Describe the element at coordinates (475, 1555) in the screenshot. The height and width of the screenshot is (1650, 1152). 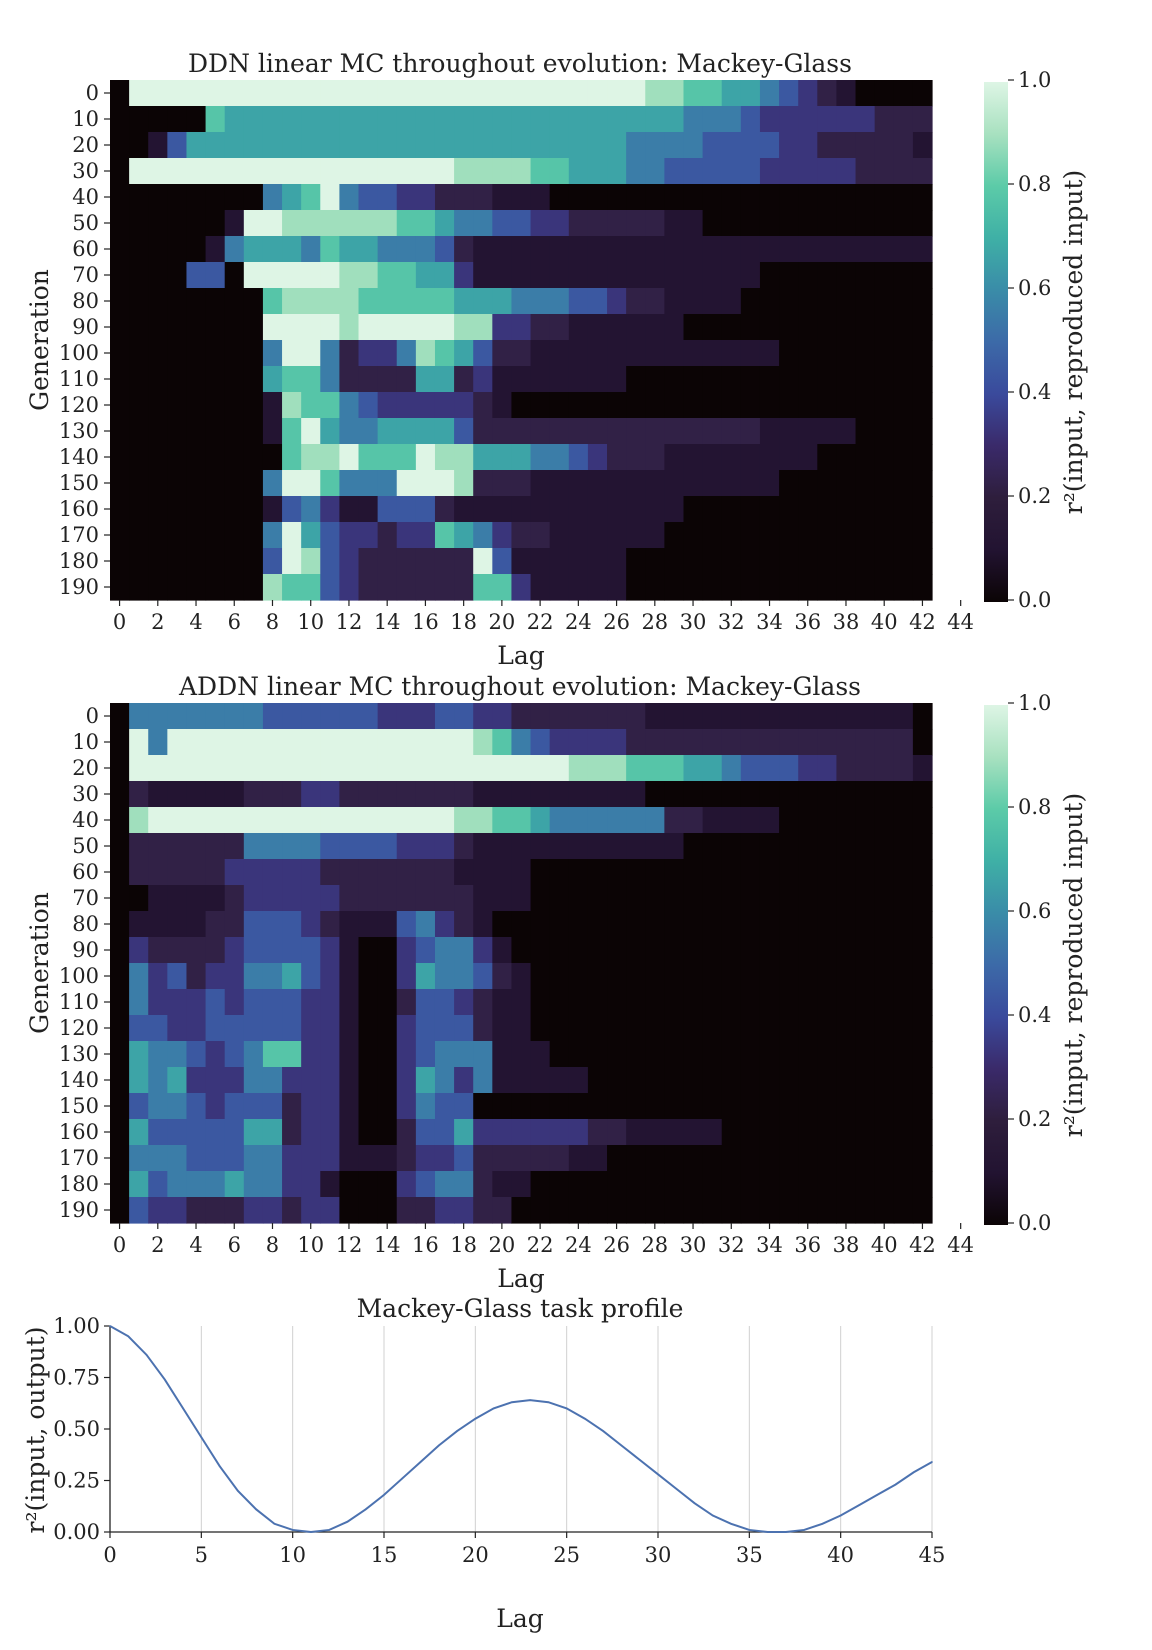
I see `x-tick-label: 20` at that location.